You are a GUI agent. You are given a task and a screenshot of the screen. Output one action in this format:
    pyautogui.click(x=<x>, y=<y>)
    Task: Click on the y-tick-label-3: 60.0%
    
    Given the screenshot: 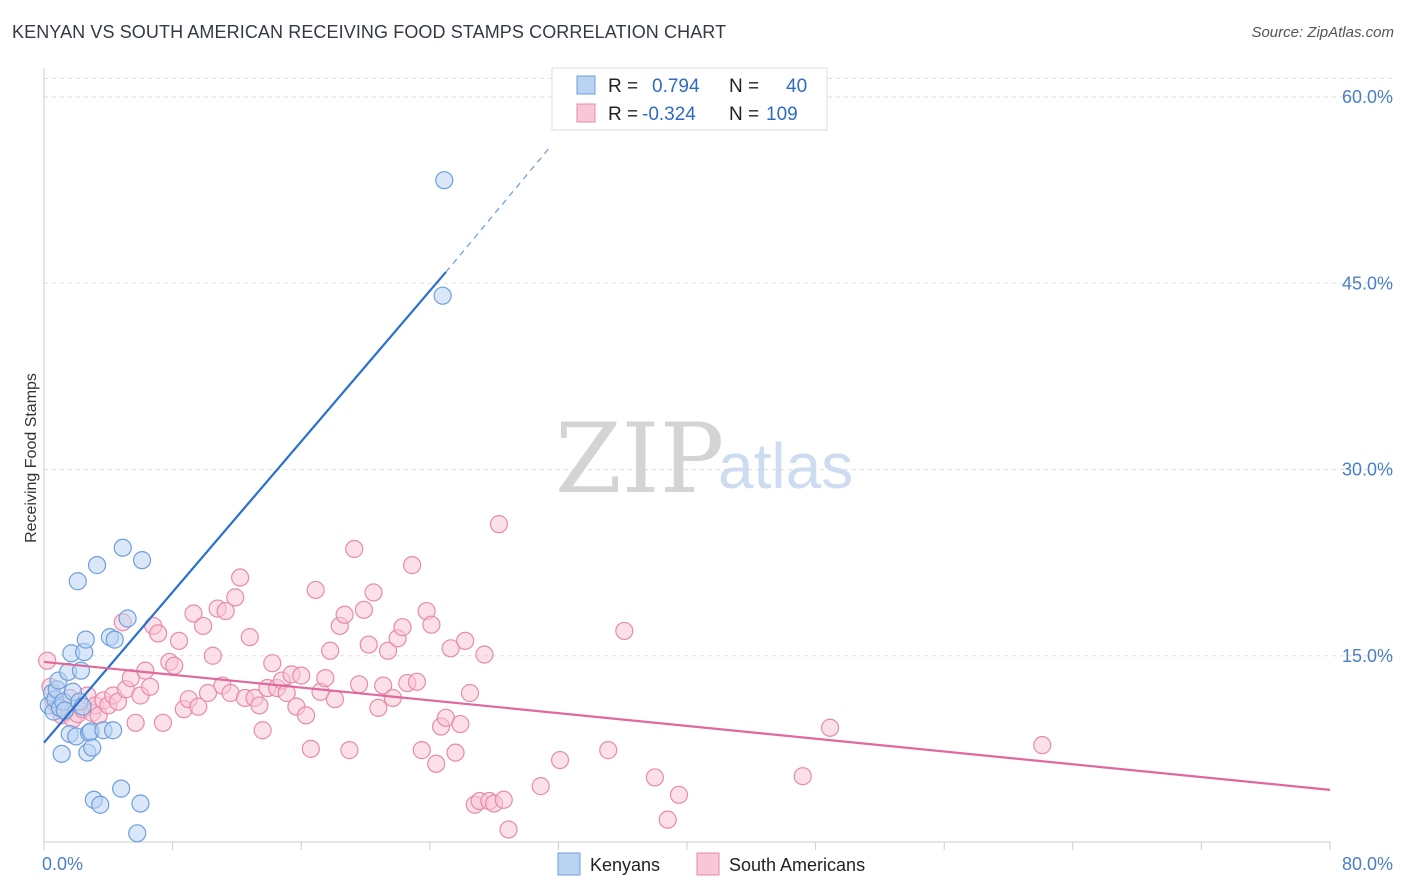 What is the action you would take?
    pyautogui.click(x=1367, y=97)
    